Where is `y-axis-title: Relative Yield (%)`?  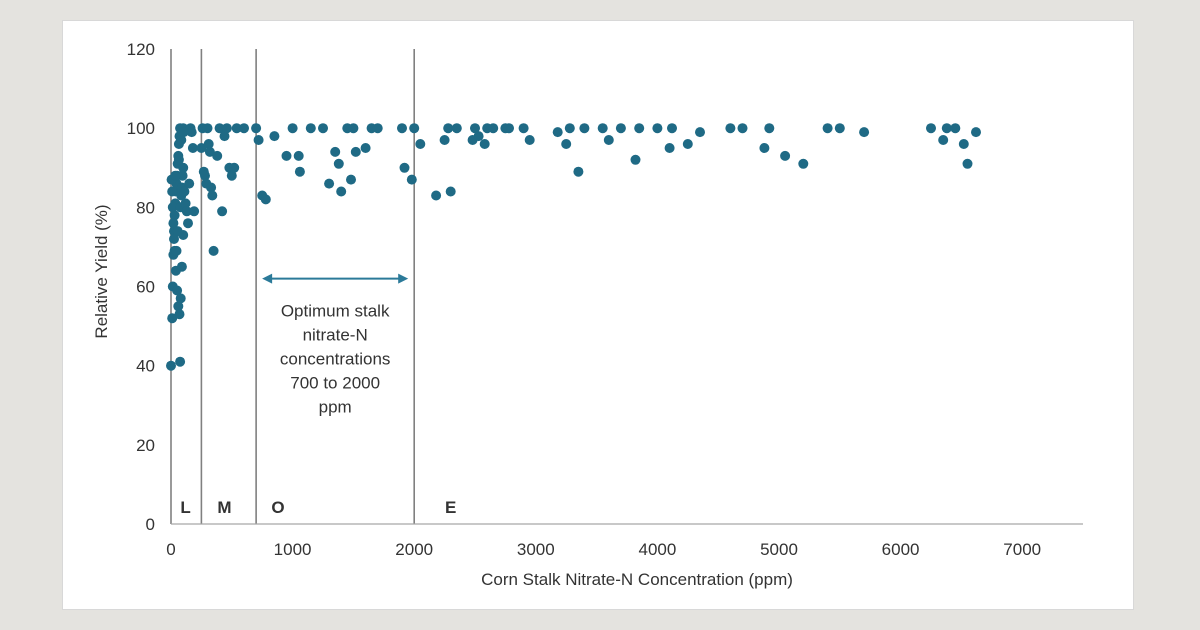 y-axis-title: Relative Yield (%) is located at coordinates (101, 271).